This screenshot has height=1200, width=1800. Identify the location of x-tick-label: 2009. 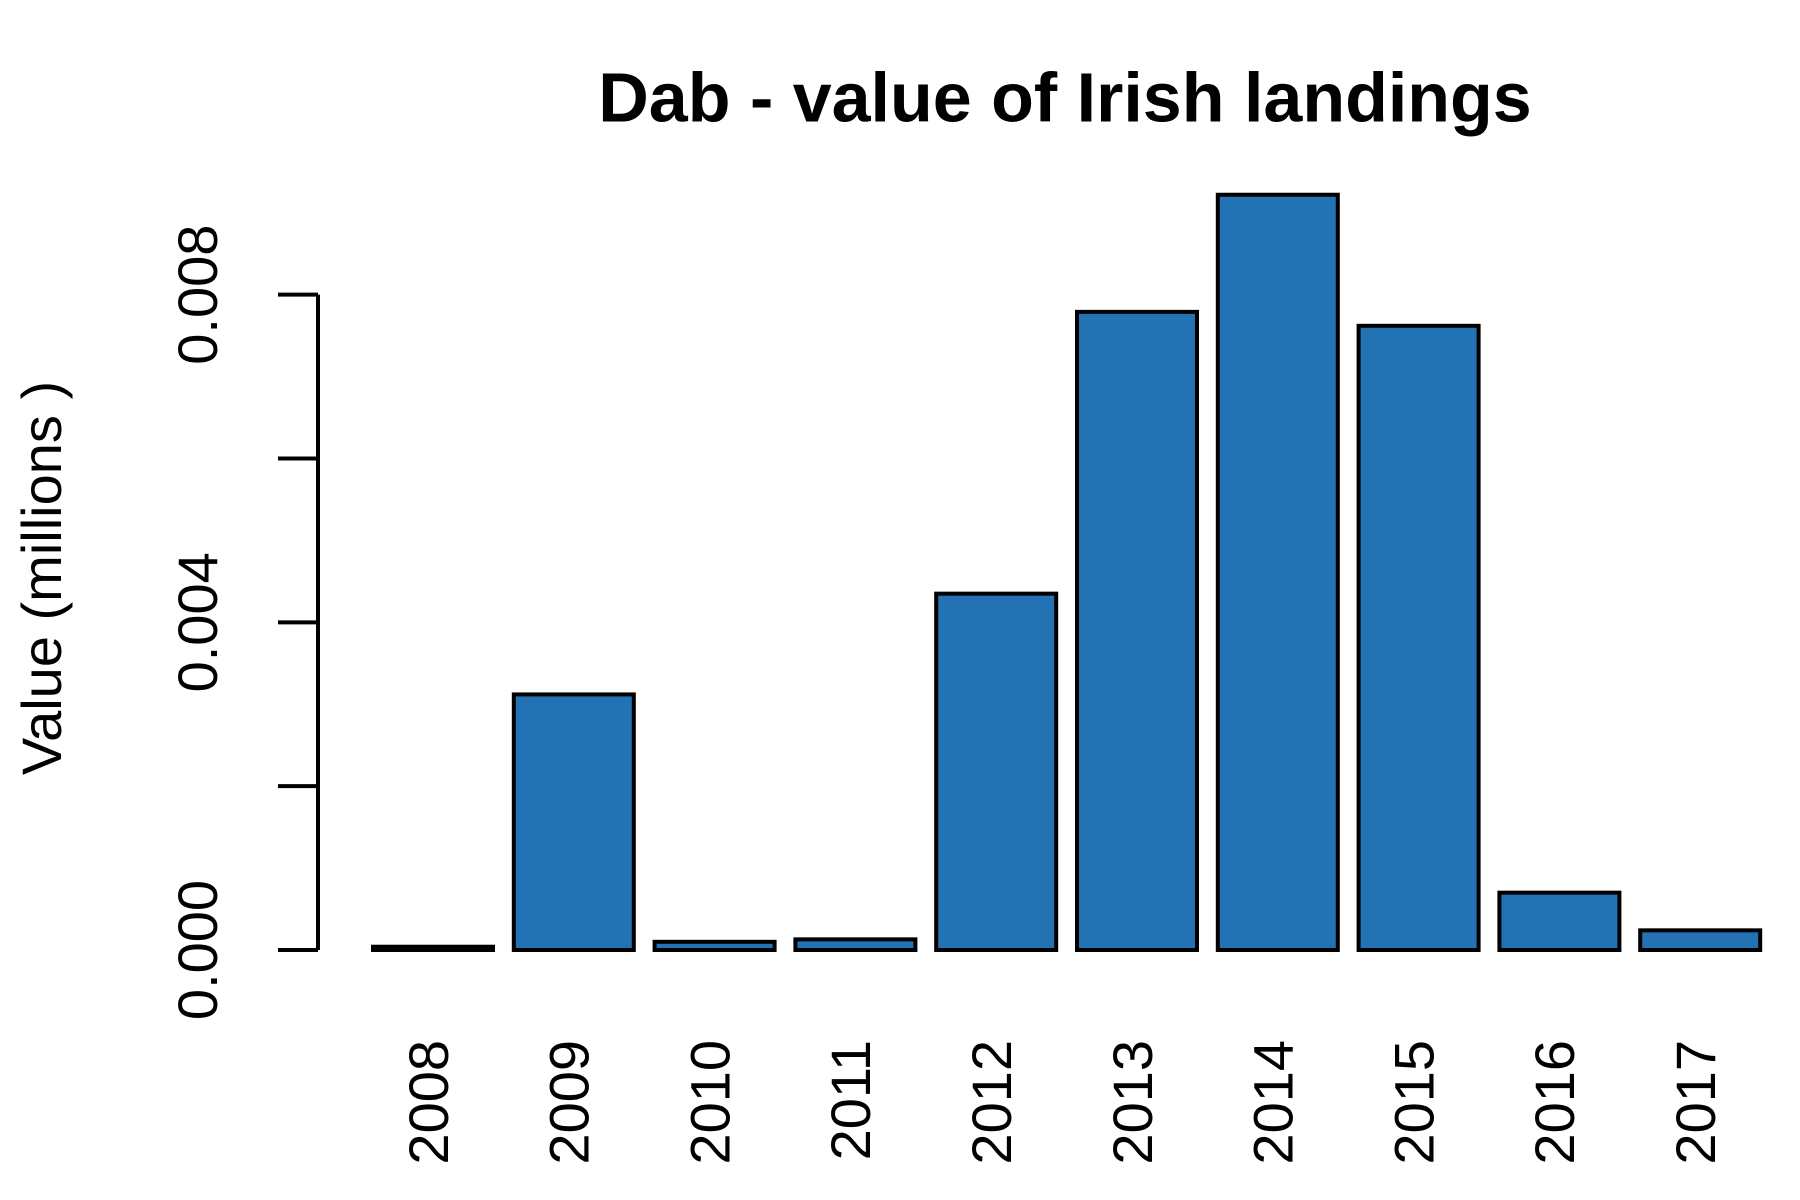
(569, 1102).